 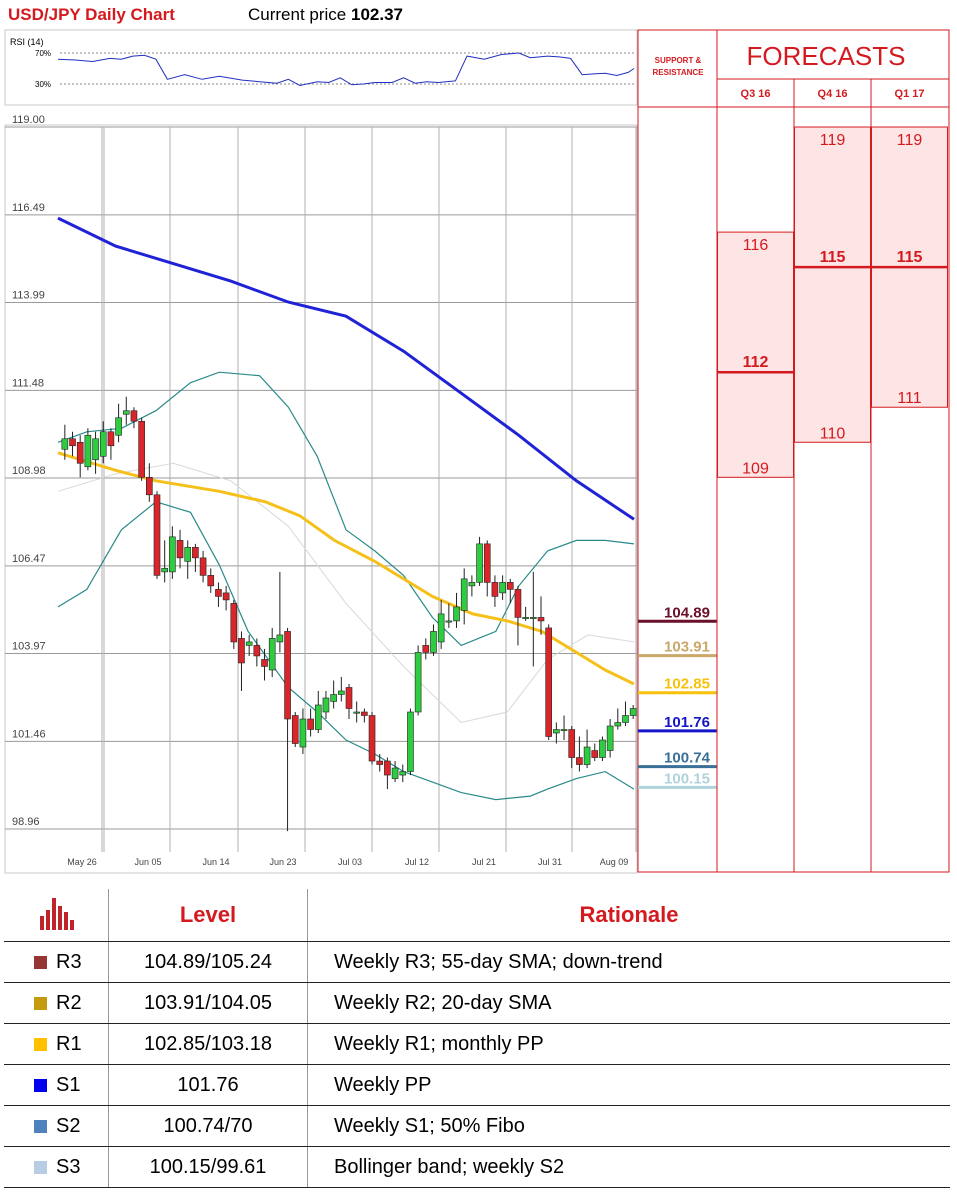 What do you see at coordinates (756, 362) in the screenshot?
I see `forecast-mid: 112` at bounding box center [756, 362].